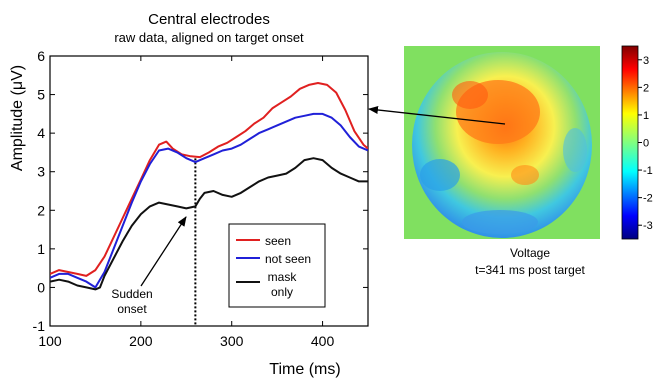  What do you see at coordinates (648, 199) in the screenshot?
I see `colorbar-tick-label: -2` at bounding box center [648, 199].